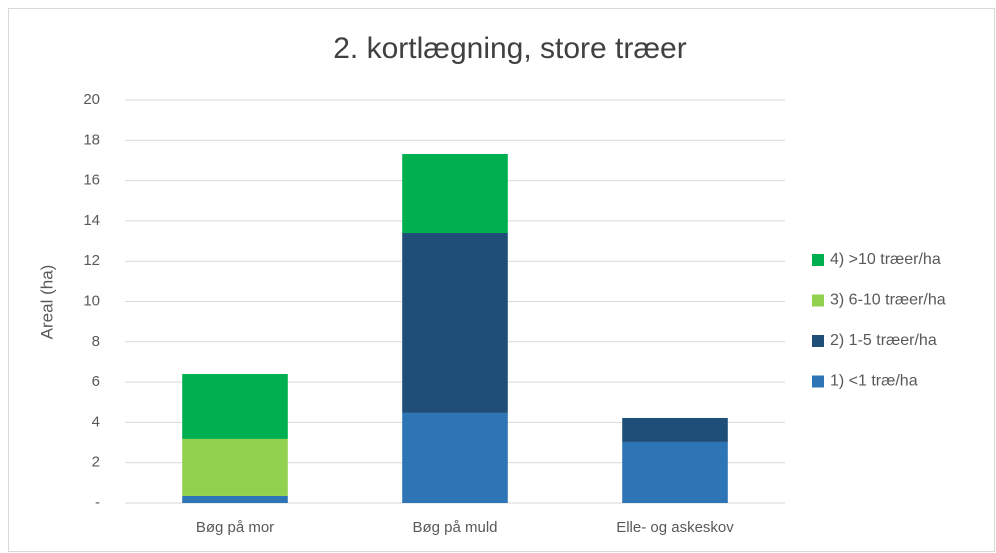  What do you see at coordinates (97, 502) in the screenshot?
I see `y-tick-label: -` at bounding box center [97, 502].